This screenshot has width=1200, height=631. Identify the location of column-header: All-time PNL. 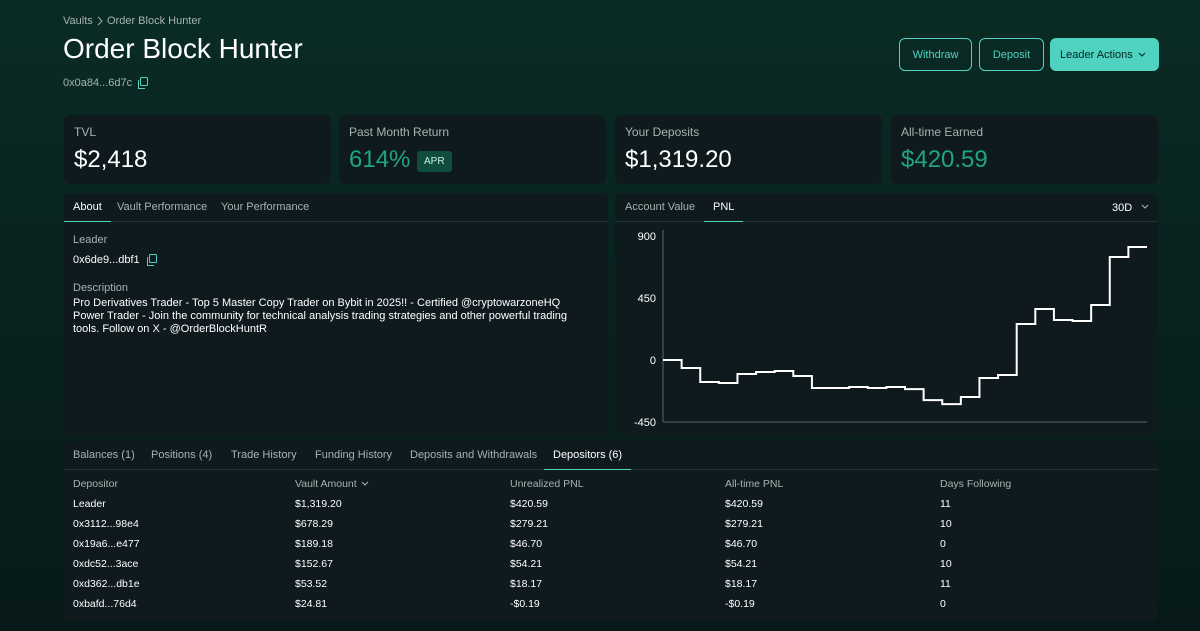
(754, 484).